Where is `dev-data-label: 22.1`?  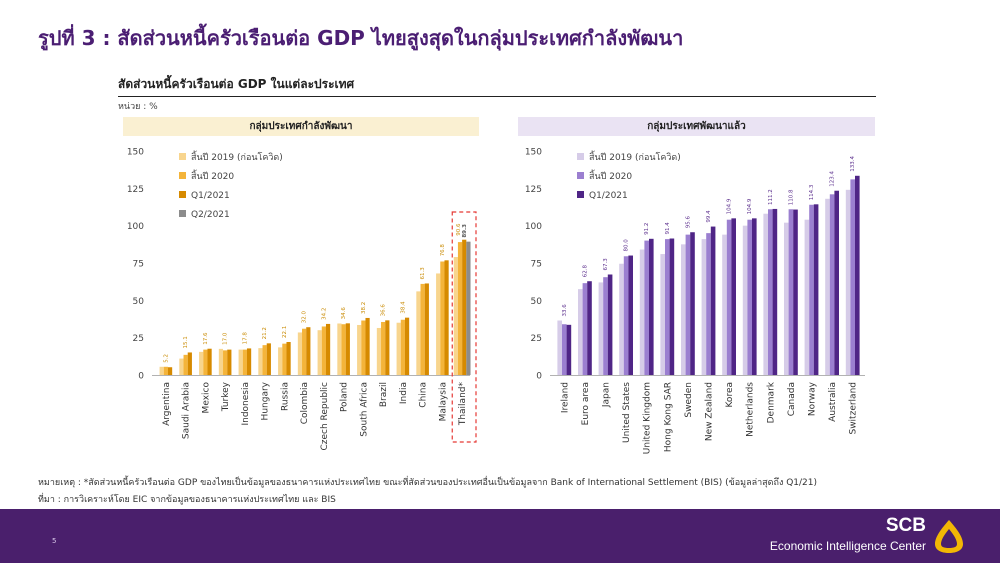
dev-data-label: 22.1 is located at coordinates (285, 332).